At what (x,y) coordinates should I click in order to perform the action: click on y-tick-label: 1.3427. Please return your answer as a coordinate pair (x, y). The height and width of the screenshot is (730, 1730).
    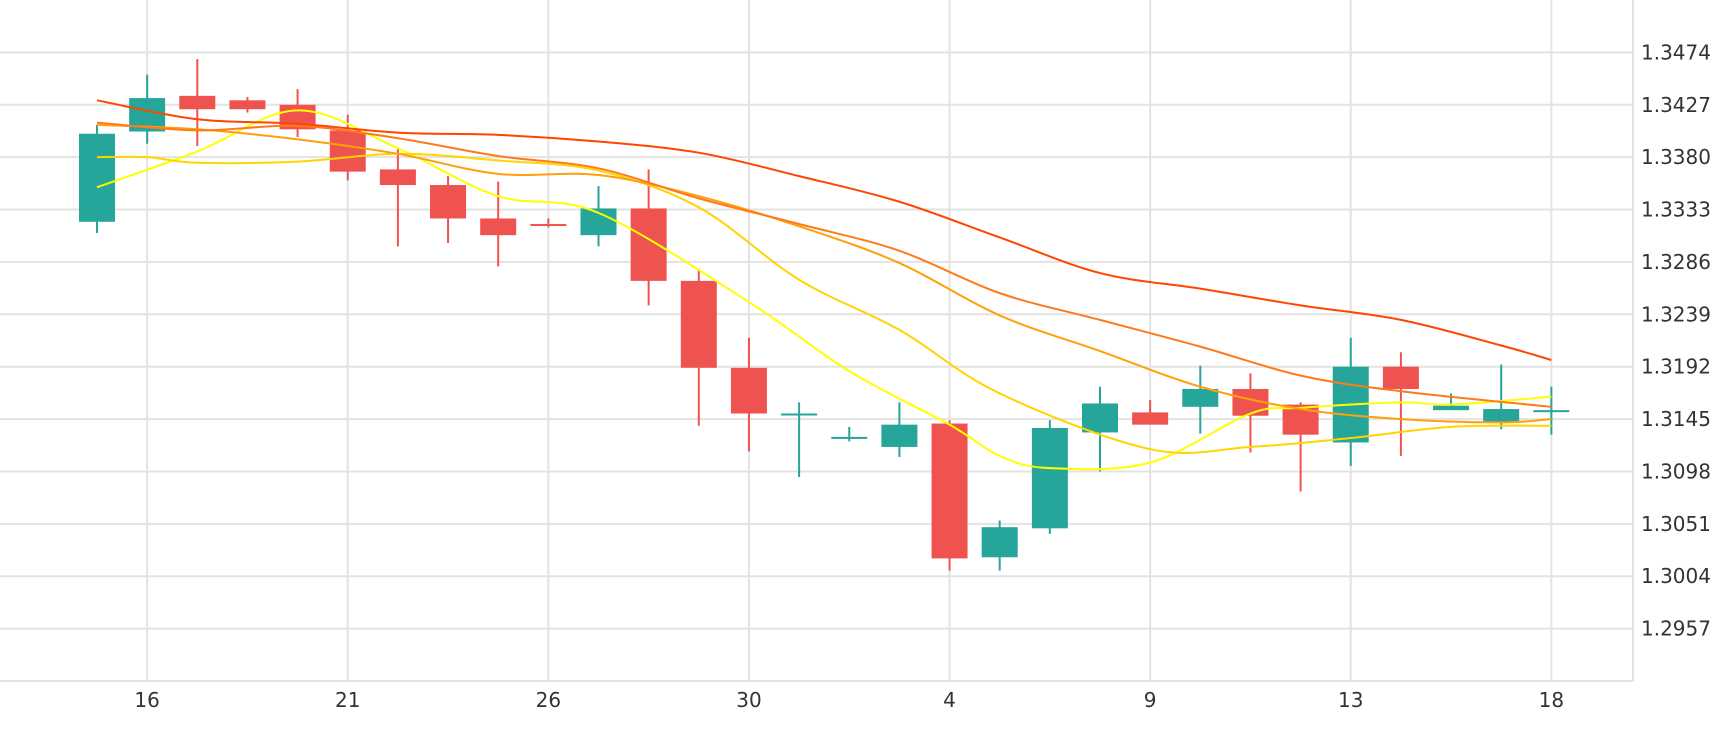
    Looking at the image, I should click on (1676, 105).